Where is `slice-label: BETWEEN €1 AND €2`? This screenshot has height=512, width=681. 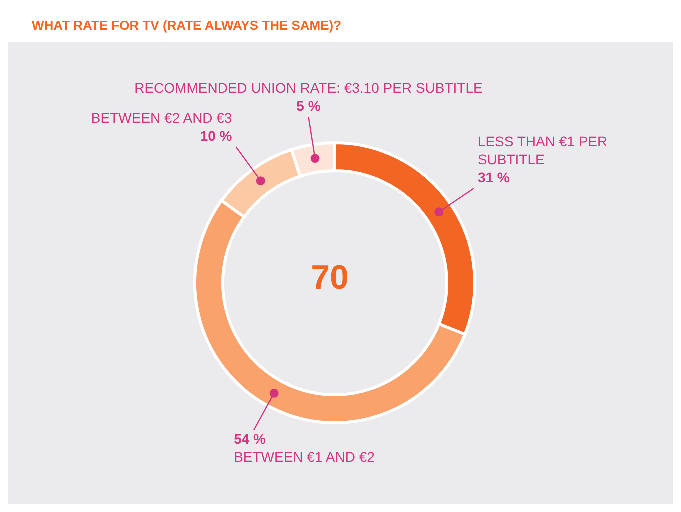 slice-label: BETWEEN €1 AND €2 is located at coordinates (305, 457).